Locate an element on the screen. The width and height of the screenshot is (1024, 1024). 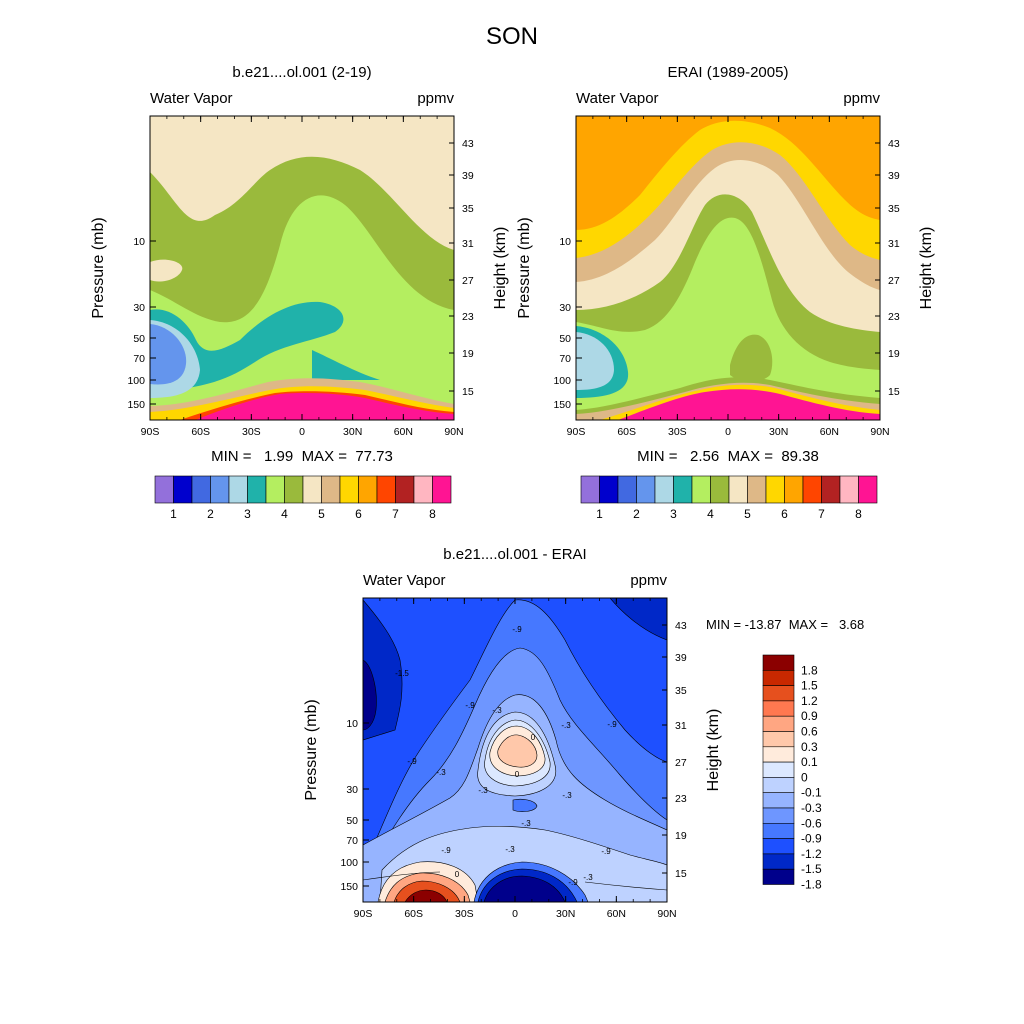
panel-model-stats: MIN = 1.99 MAX = 77.73 is located at coordinates (302, 456).